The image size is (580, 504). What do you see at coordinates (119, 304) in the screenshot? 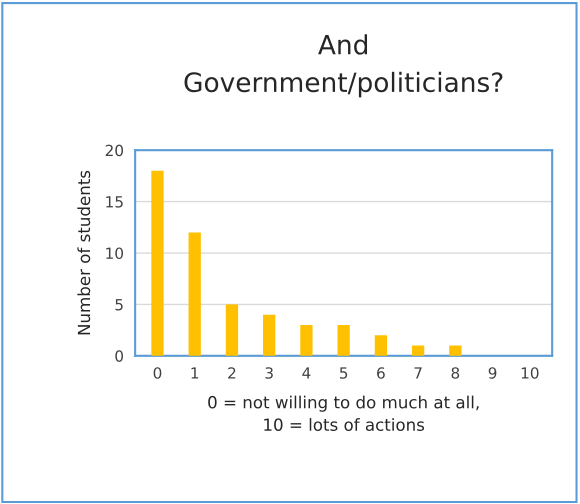
I see `y-tick-label: 5` at bounding box center [119, 304].